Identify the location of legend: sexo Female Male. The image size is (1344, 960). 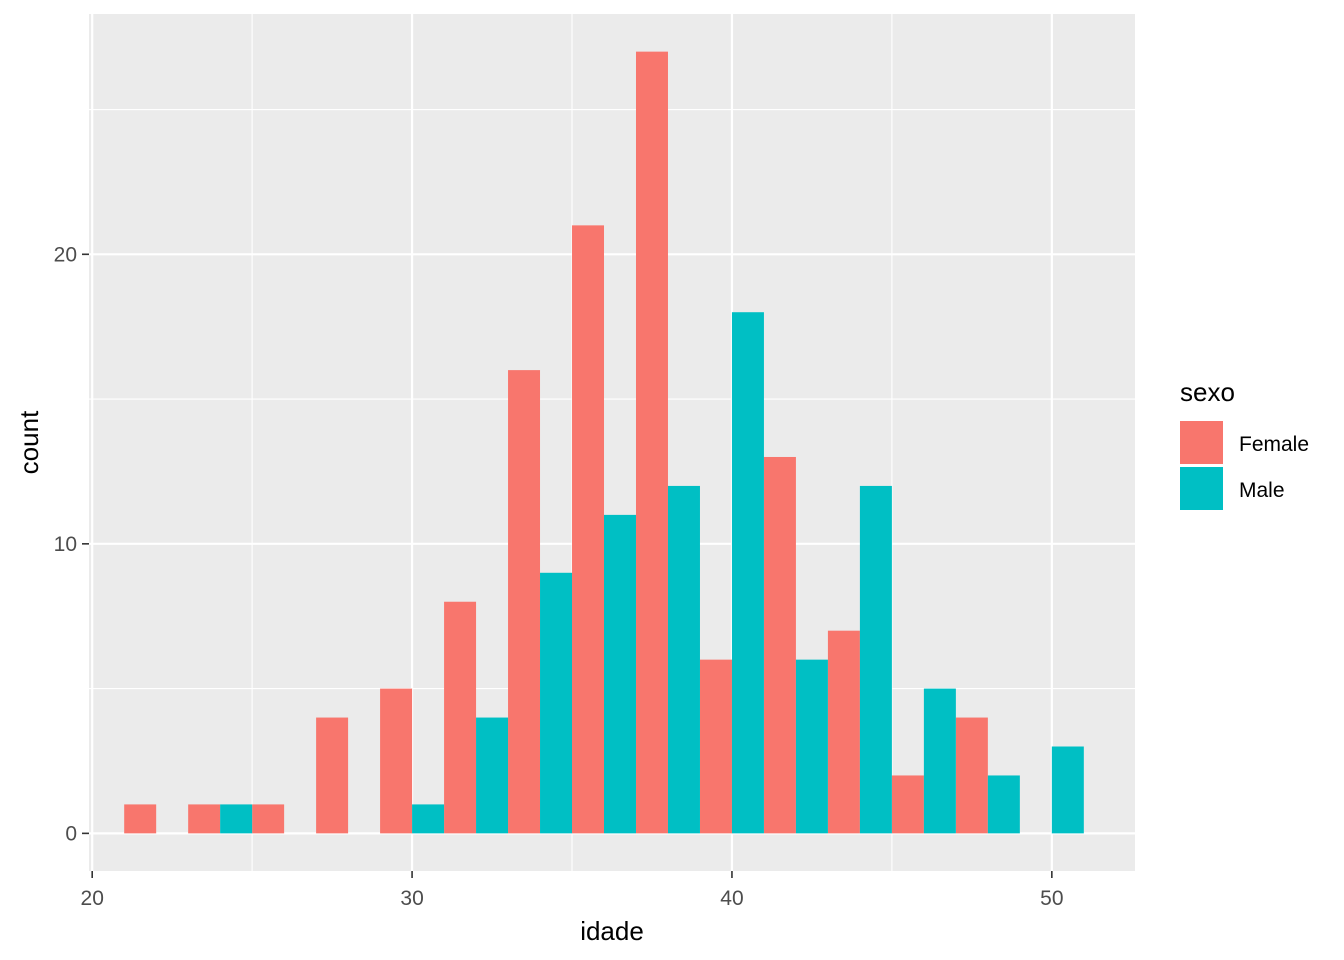
(1244, 443).